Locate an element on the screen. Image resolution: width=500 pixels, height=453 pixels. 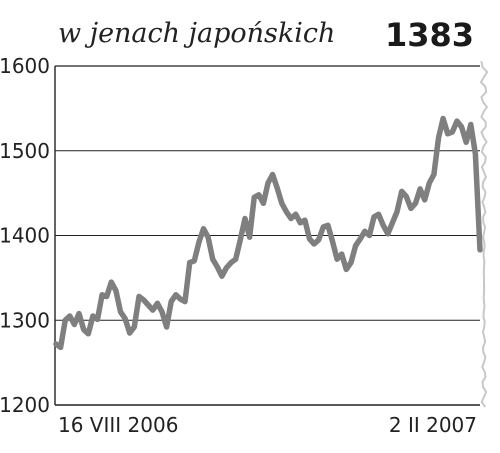
y-tick-label: 1600 is located at coordinates (25, 66).